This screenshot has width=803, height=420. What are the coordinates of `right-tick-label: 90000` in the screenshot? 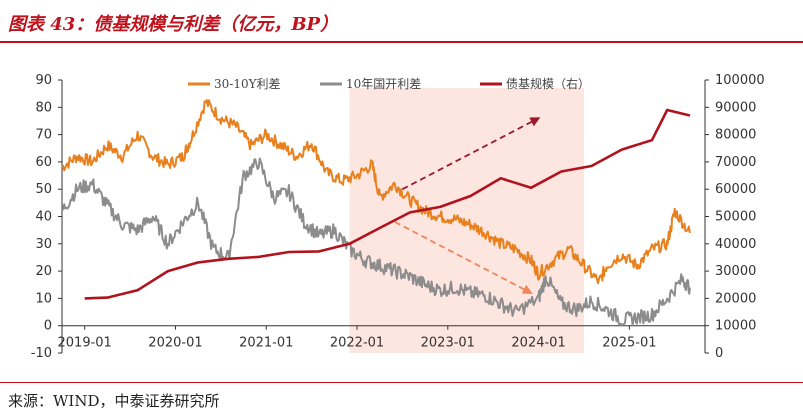 It's located at (735, 107).